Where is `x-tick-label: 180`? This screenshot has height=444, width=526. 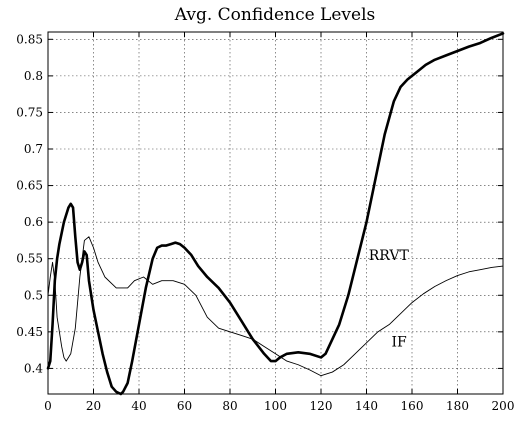 x-tick-label: 180 is located at coordinates (457, 406).